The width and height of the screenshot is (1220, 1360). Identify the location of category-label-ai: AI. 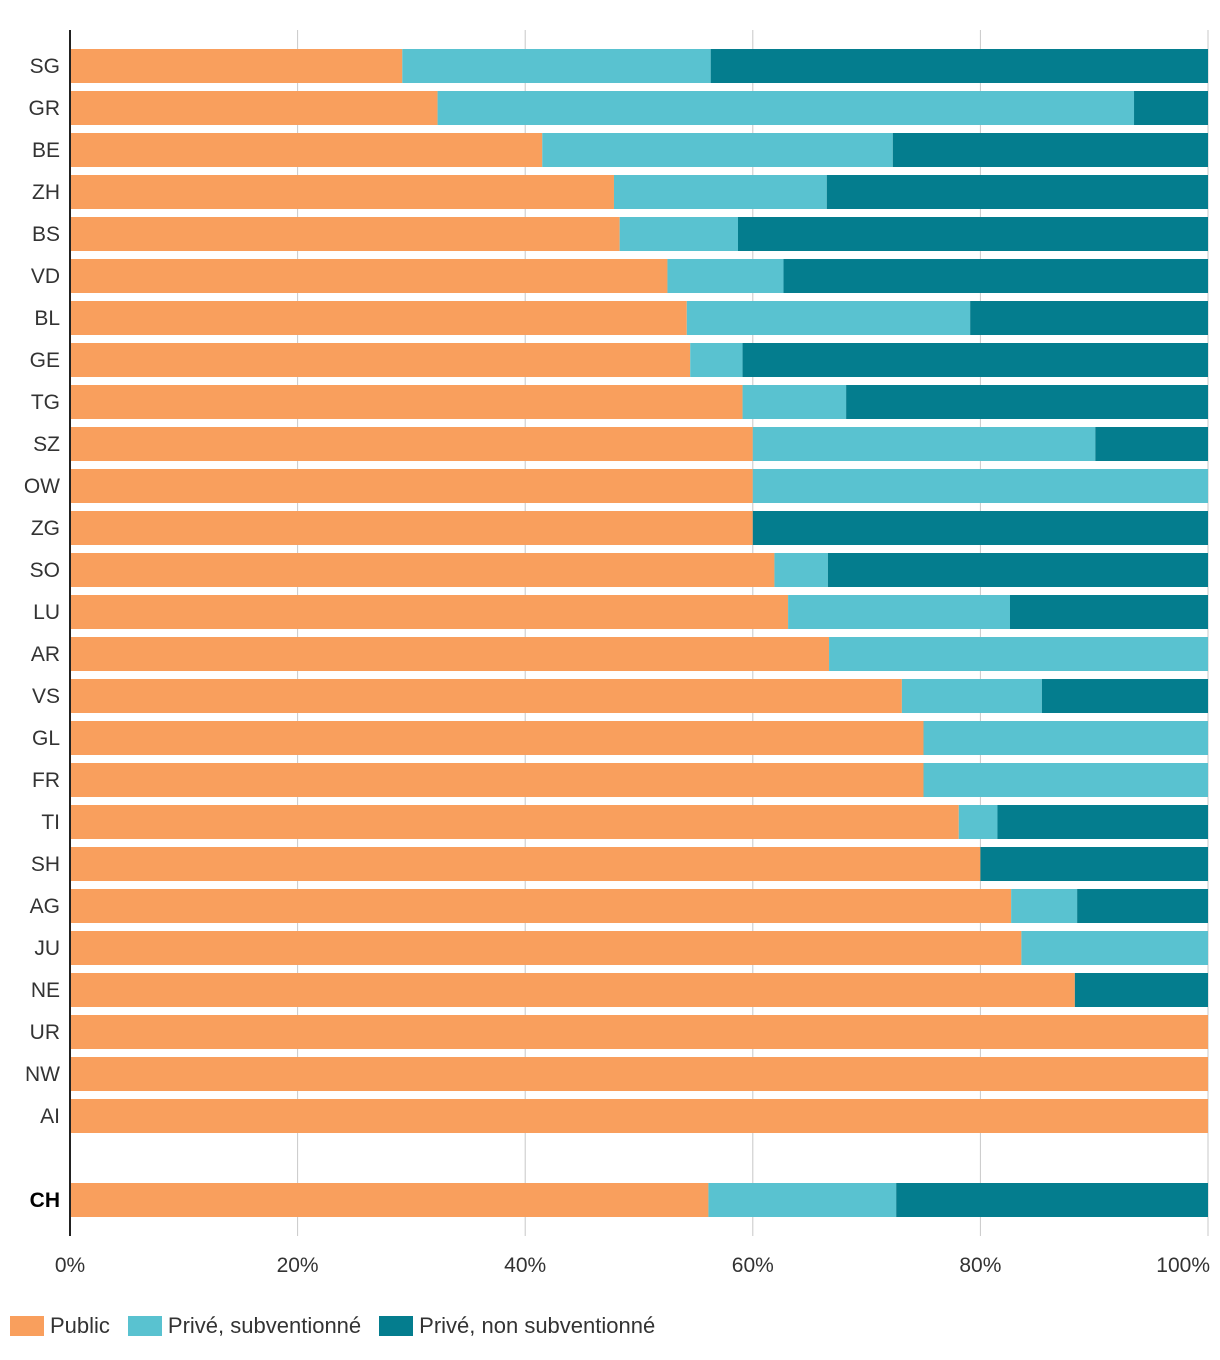
(50, 1116).